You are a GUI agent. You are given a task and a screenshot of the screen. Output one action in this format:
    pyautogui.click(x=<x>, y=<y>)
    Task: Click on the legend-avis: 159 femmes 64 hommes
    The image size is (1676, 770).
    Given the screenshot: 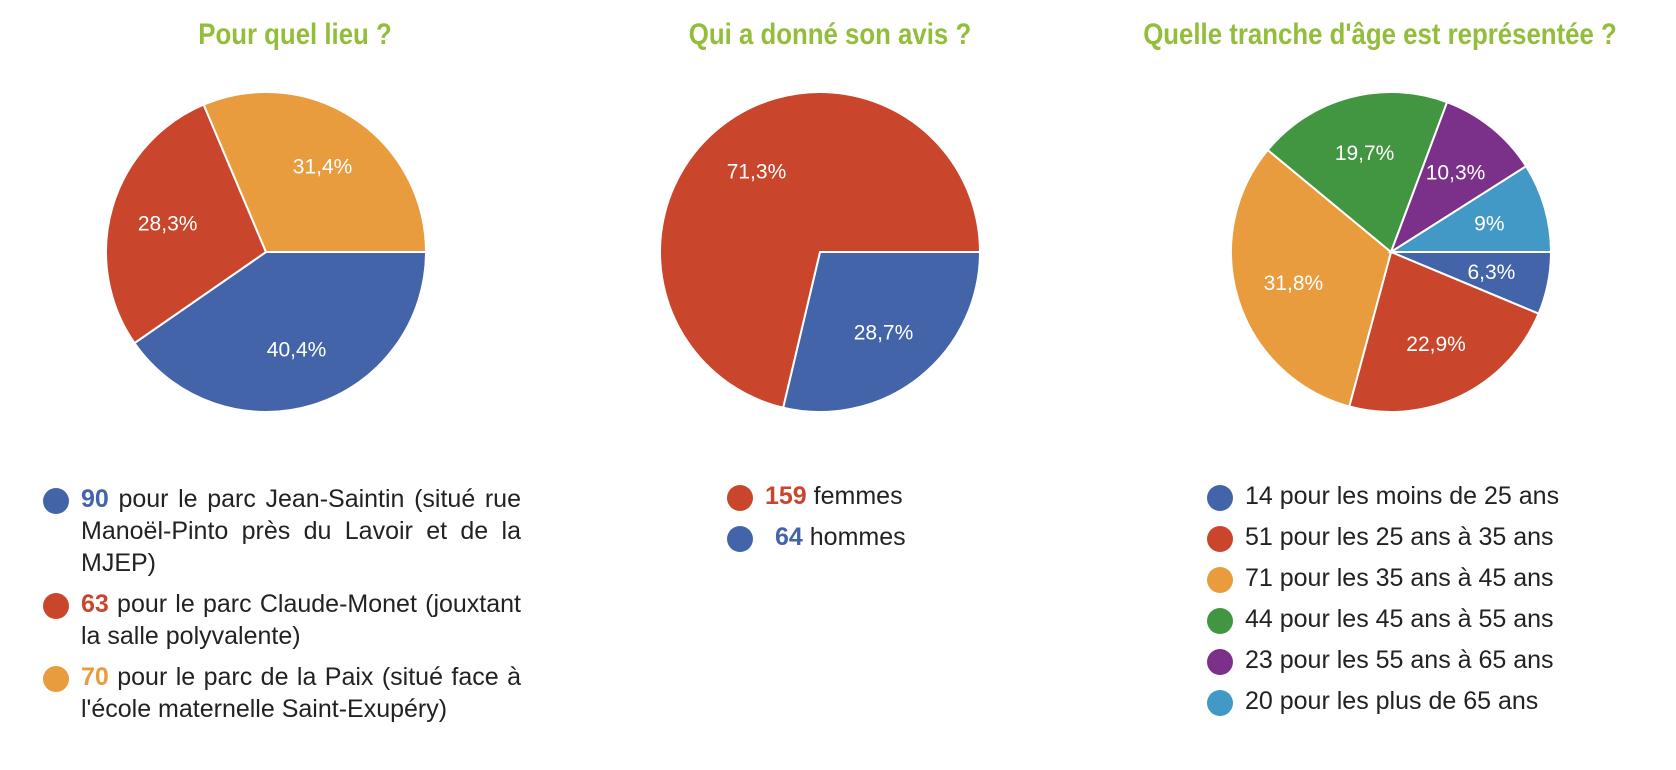 What is the action you would take?
    pyautogui.click(x=877, y=521)
    